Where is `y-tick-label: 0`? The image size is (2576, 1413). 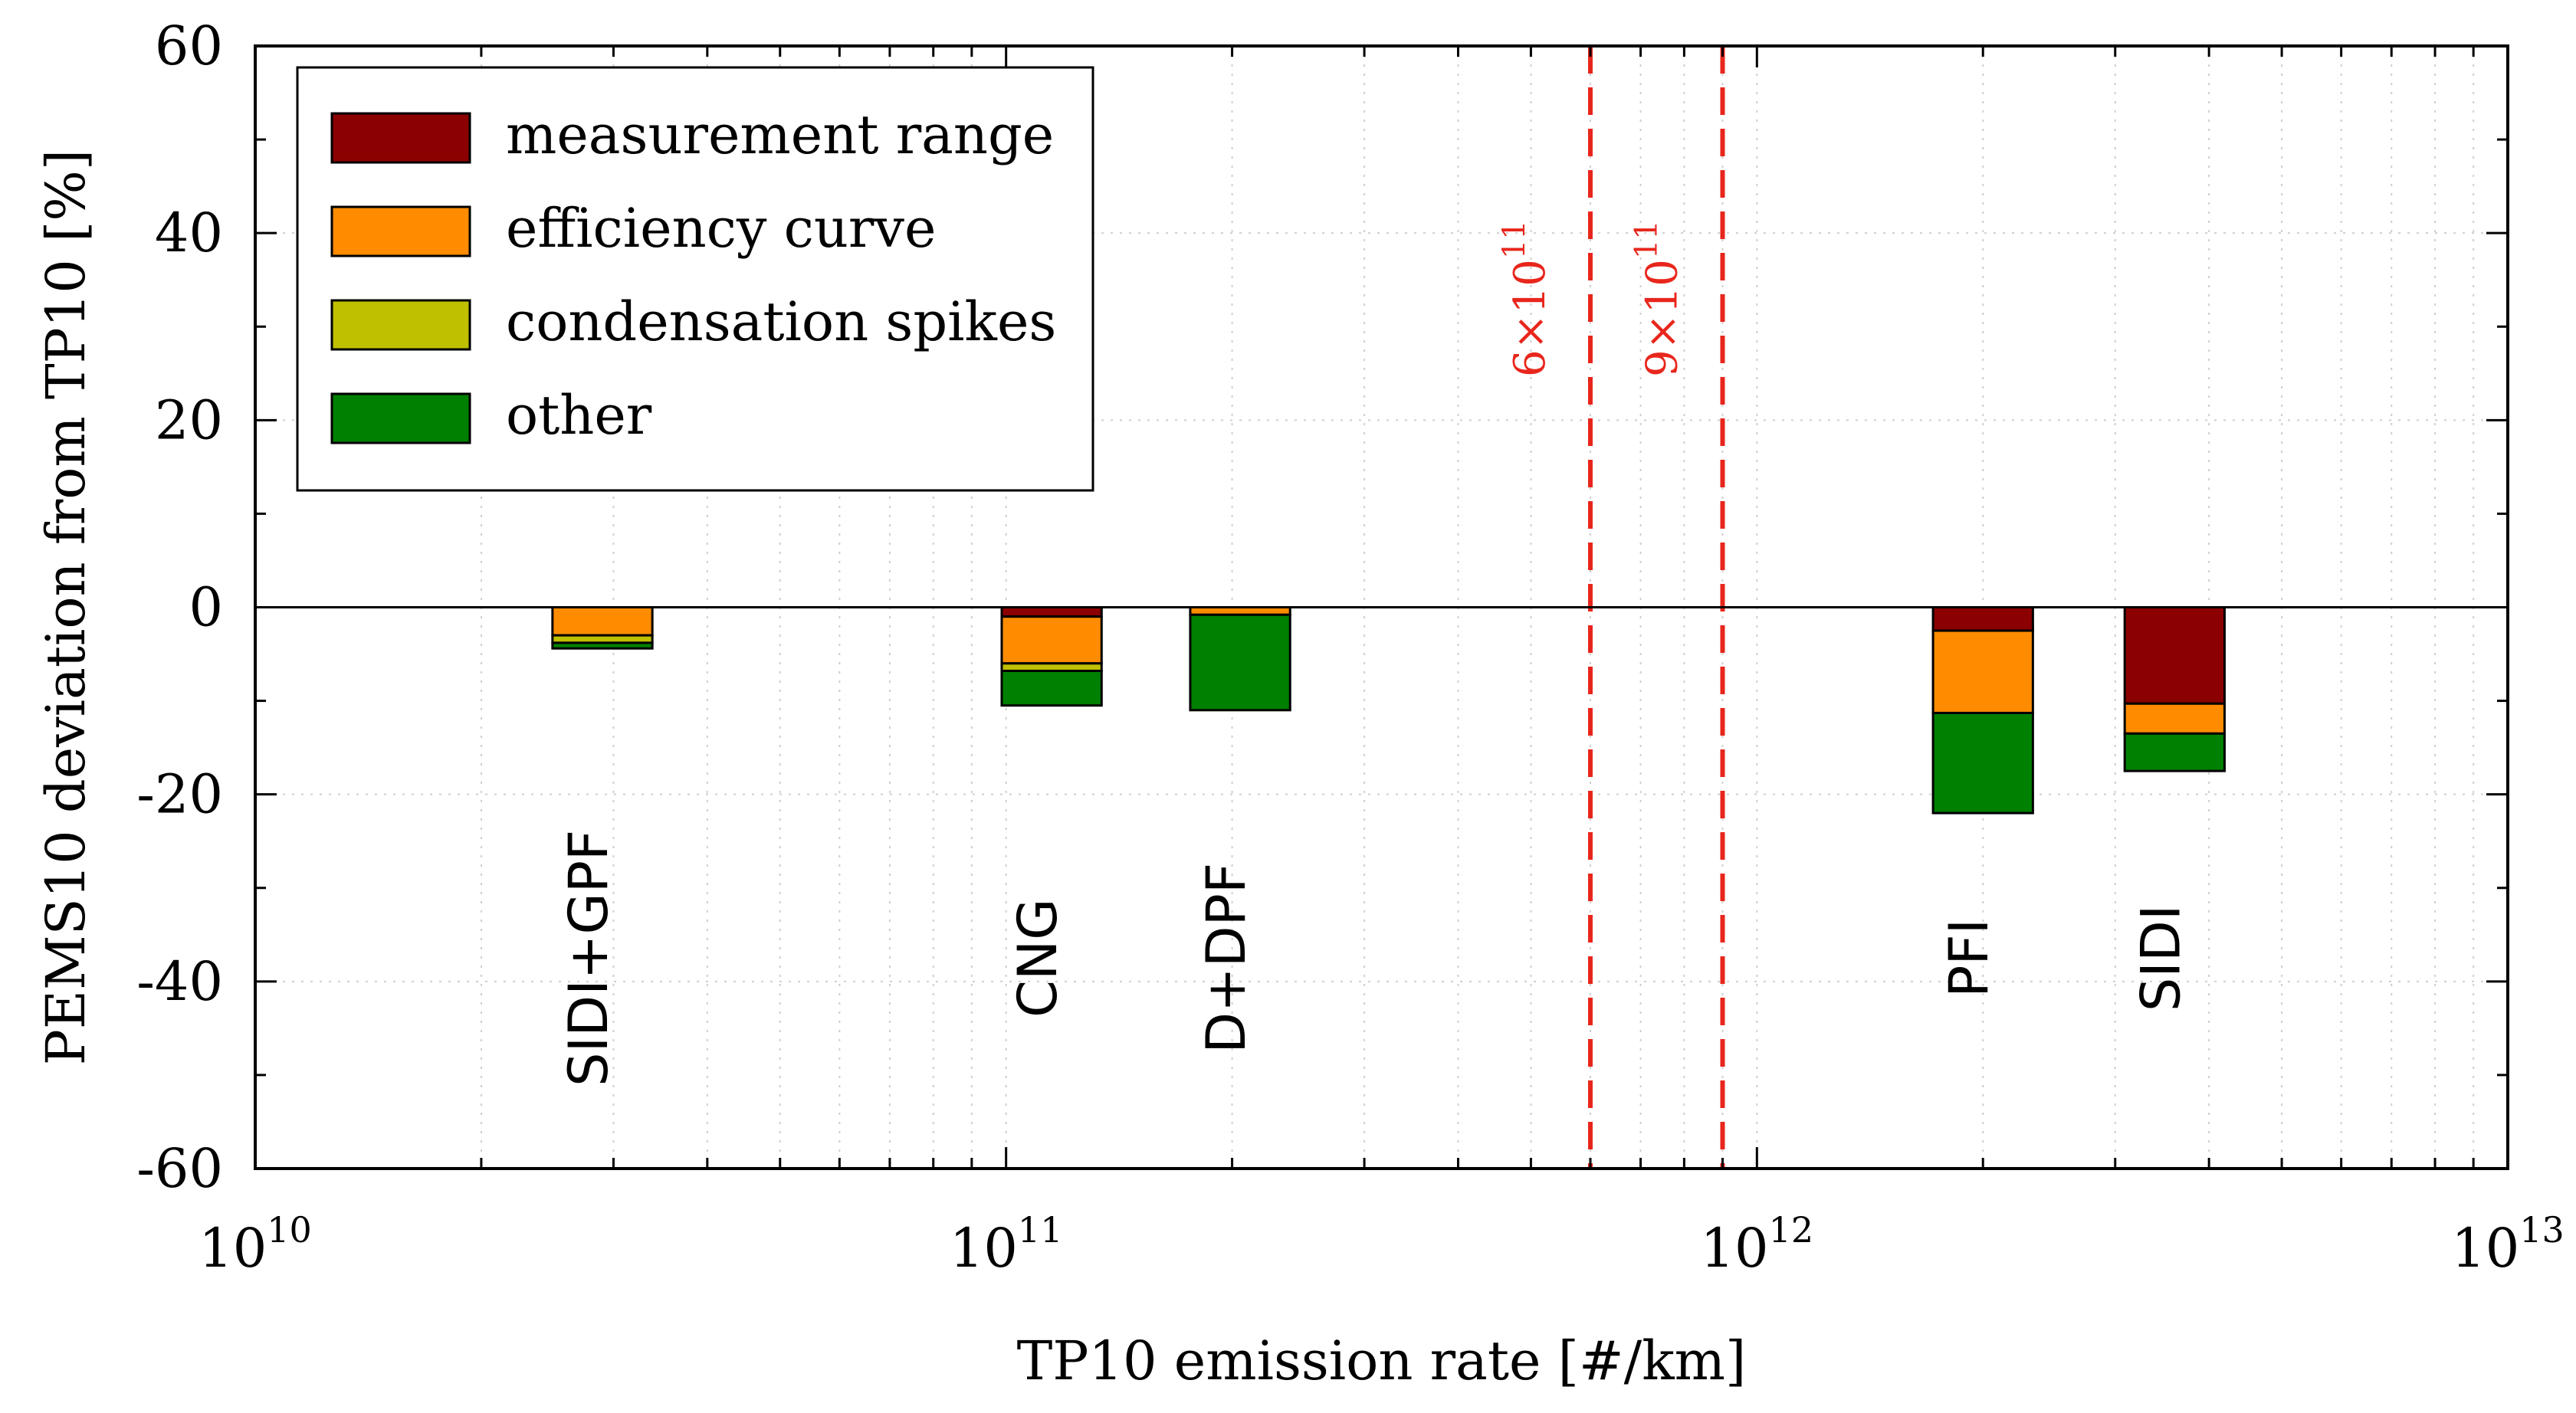 y-tick-label: 0 is located at coordinates (206, 608).